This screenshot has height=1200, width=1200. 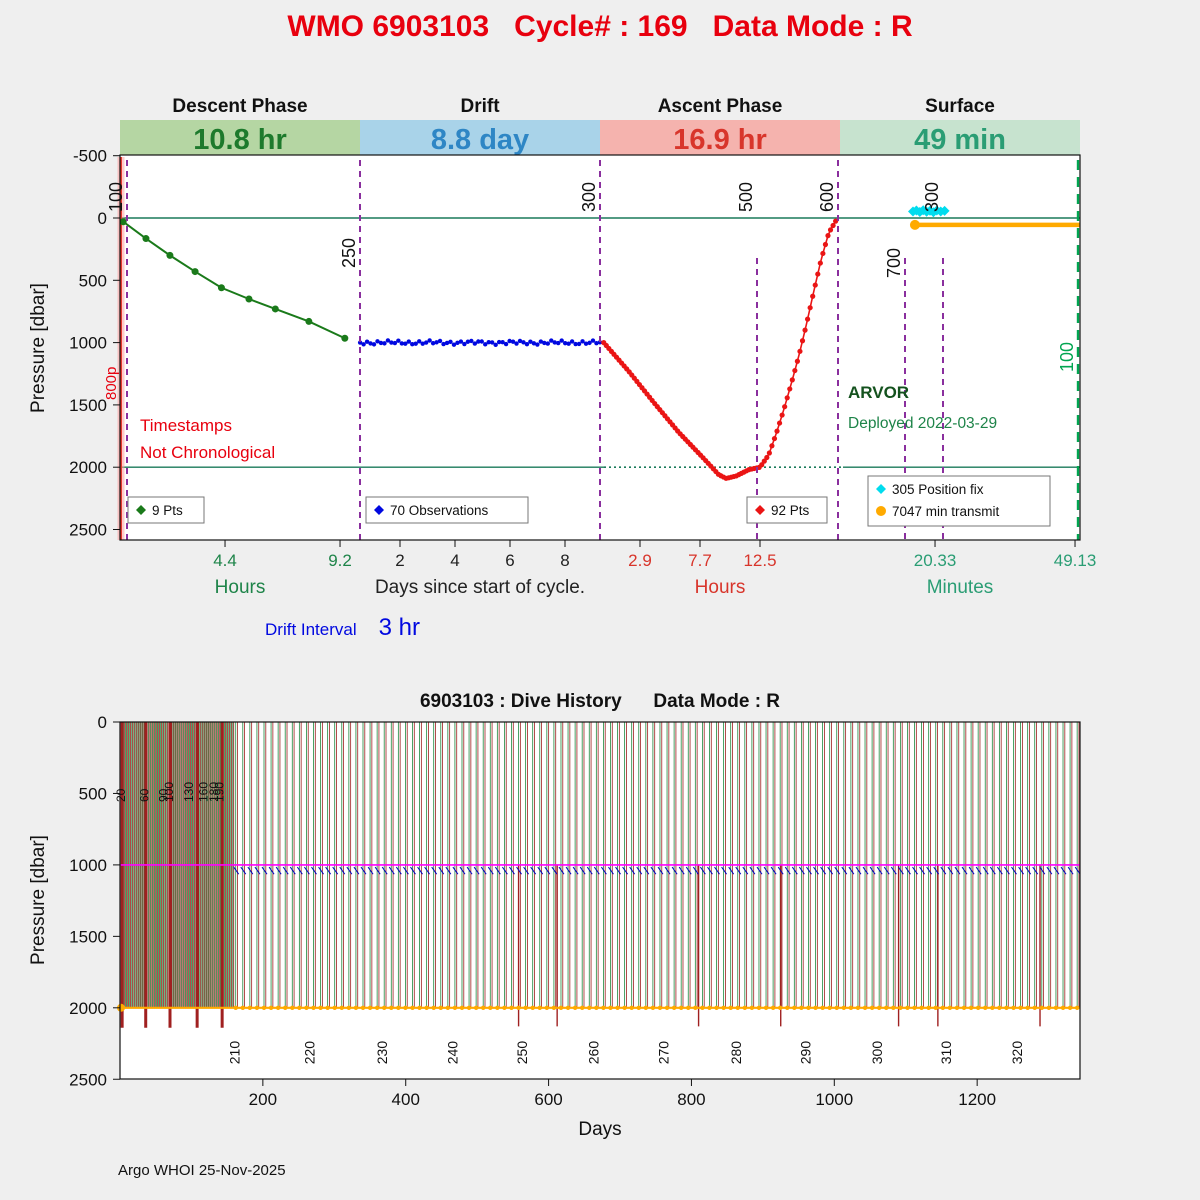 I want to click on legend-marker, so click(x=881, y=511).